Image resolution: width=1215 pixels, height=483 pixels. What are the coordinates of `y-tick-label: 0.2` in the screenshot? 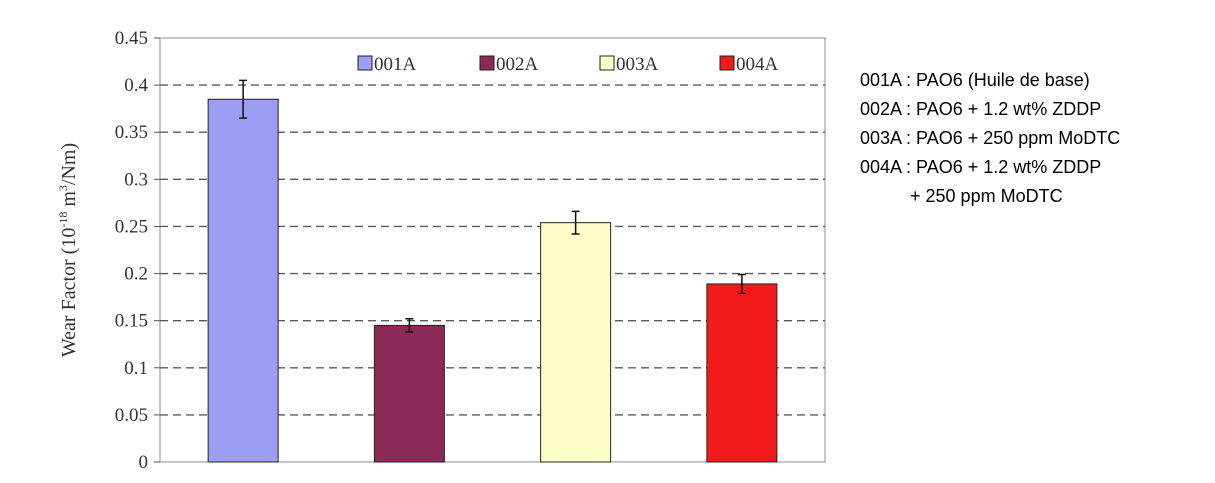 It's located at (136, 274).